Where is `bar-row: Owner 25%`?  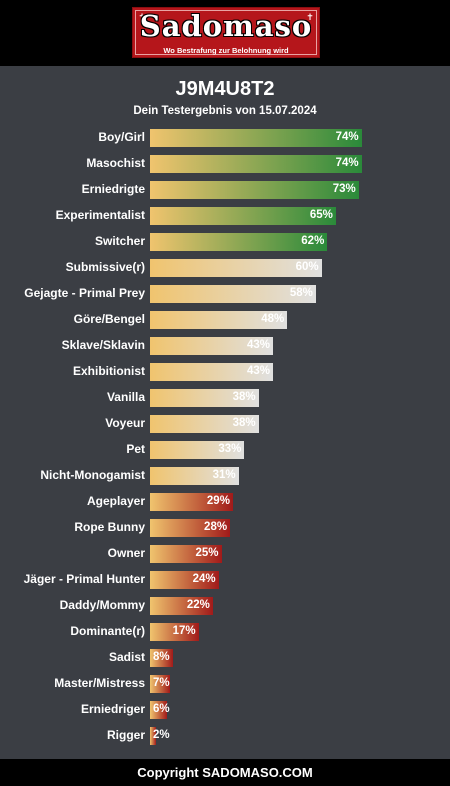
bar-row: Owner 25% is located at coordinates (225, 554).